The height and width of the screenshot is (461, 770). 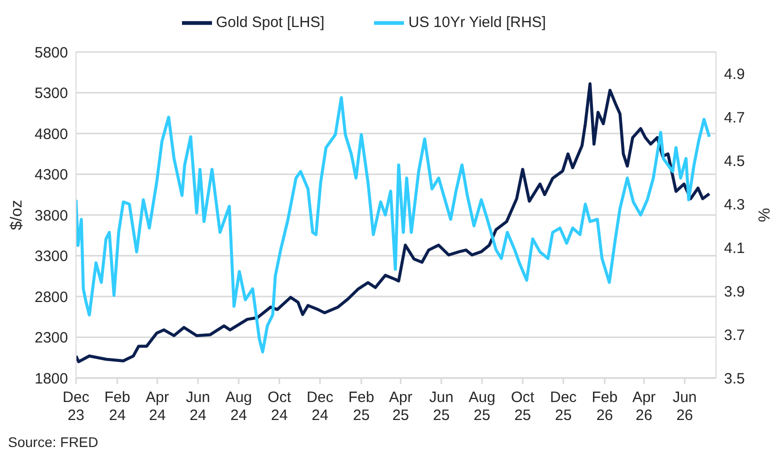 I want to click on y-tick-label: 1800, so click(x=51, y=379).